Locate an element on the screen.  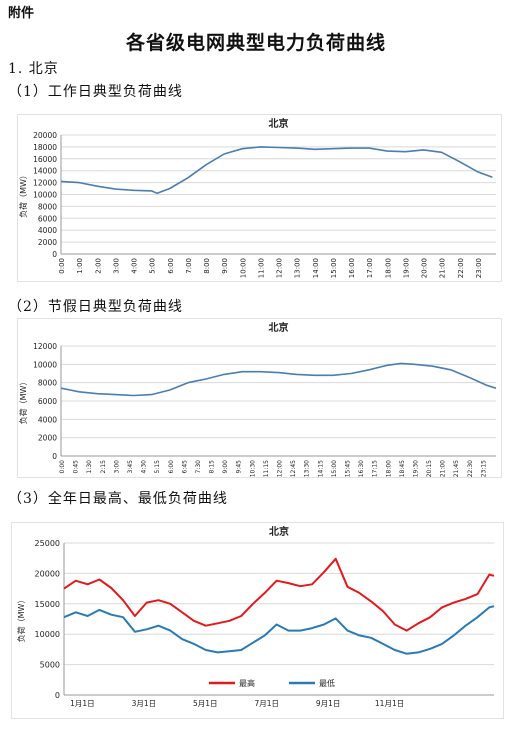
subsection-heading-holiday: （2）节假日典型负荷曲线 is located at coordinates (95, 307).